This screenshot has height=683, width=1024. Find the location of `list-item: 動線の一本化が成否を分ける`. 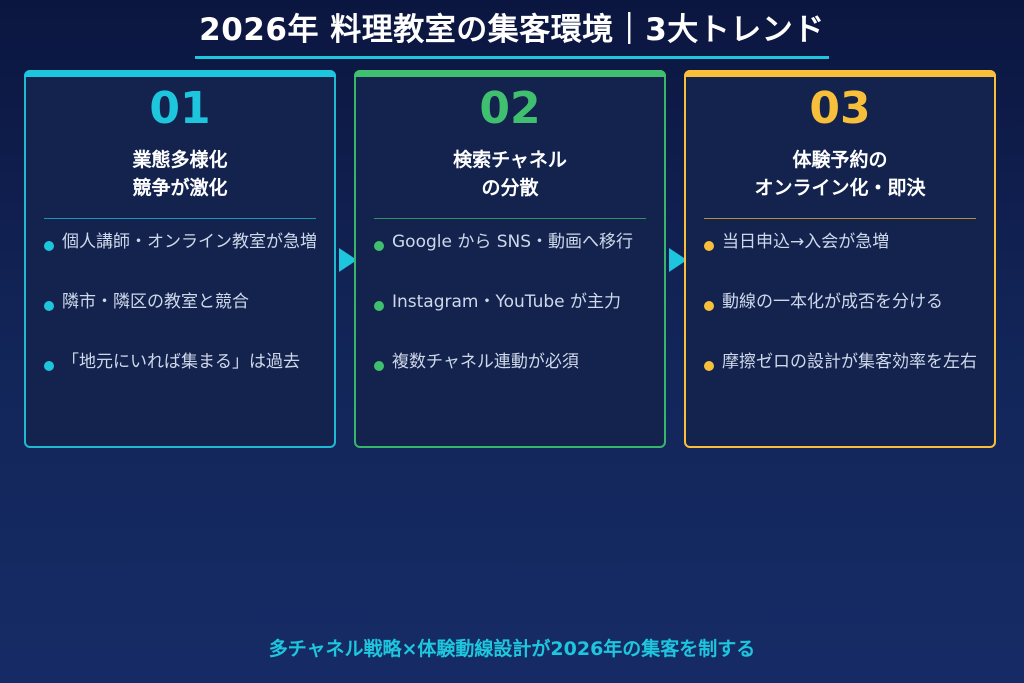

list-item: 動線の一本化が成否を分ける is located at coordinates (847, 320).